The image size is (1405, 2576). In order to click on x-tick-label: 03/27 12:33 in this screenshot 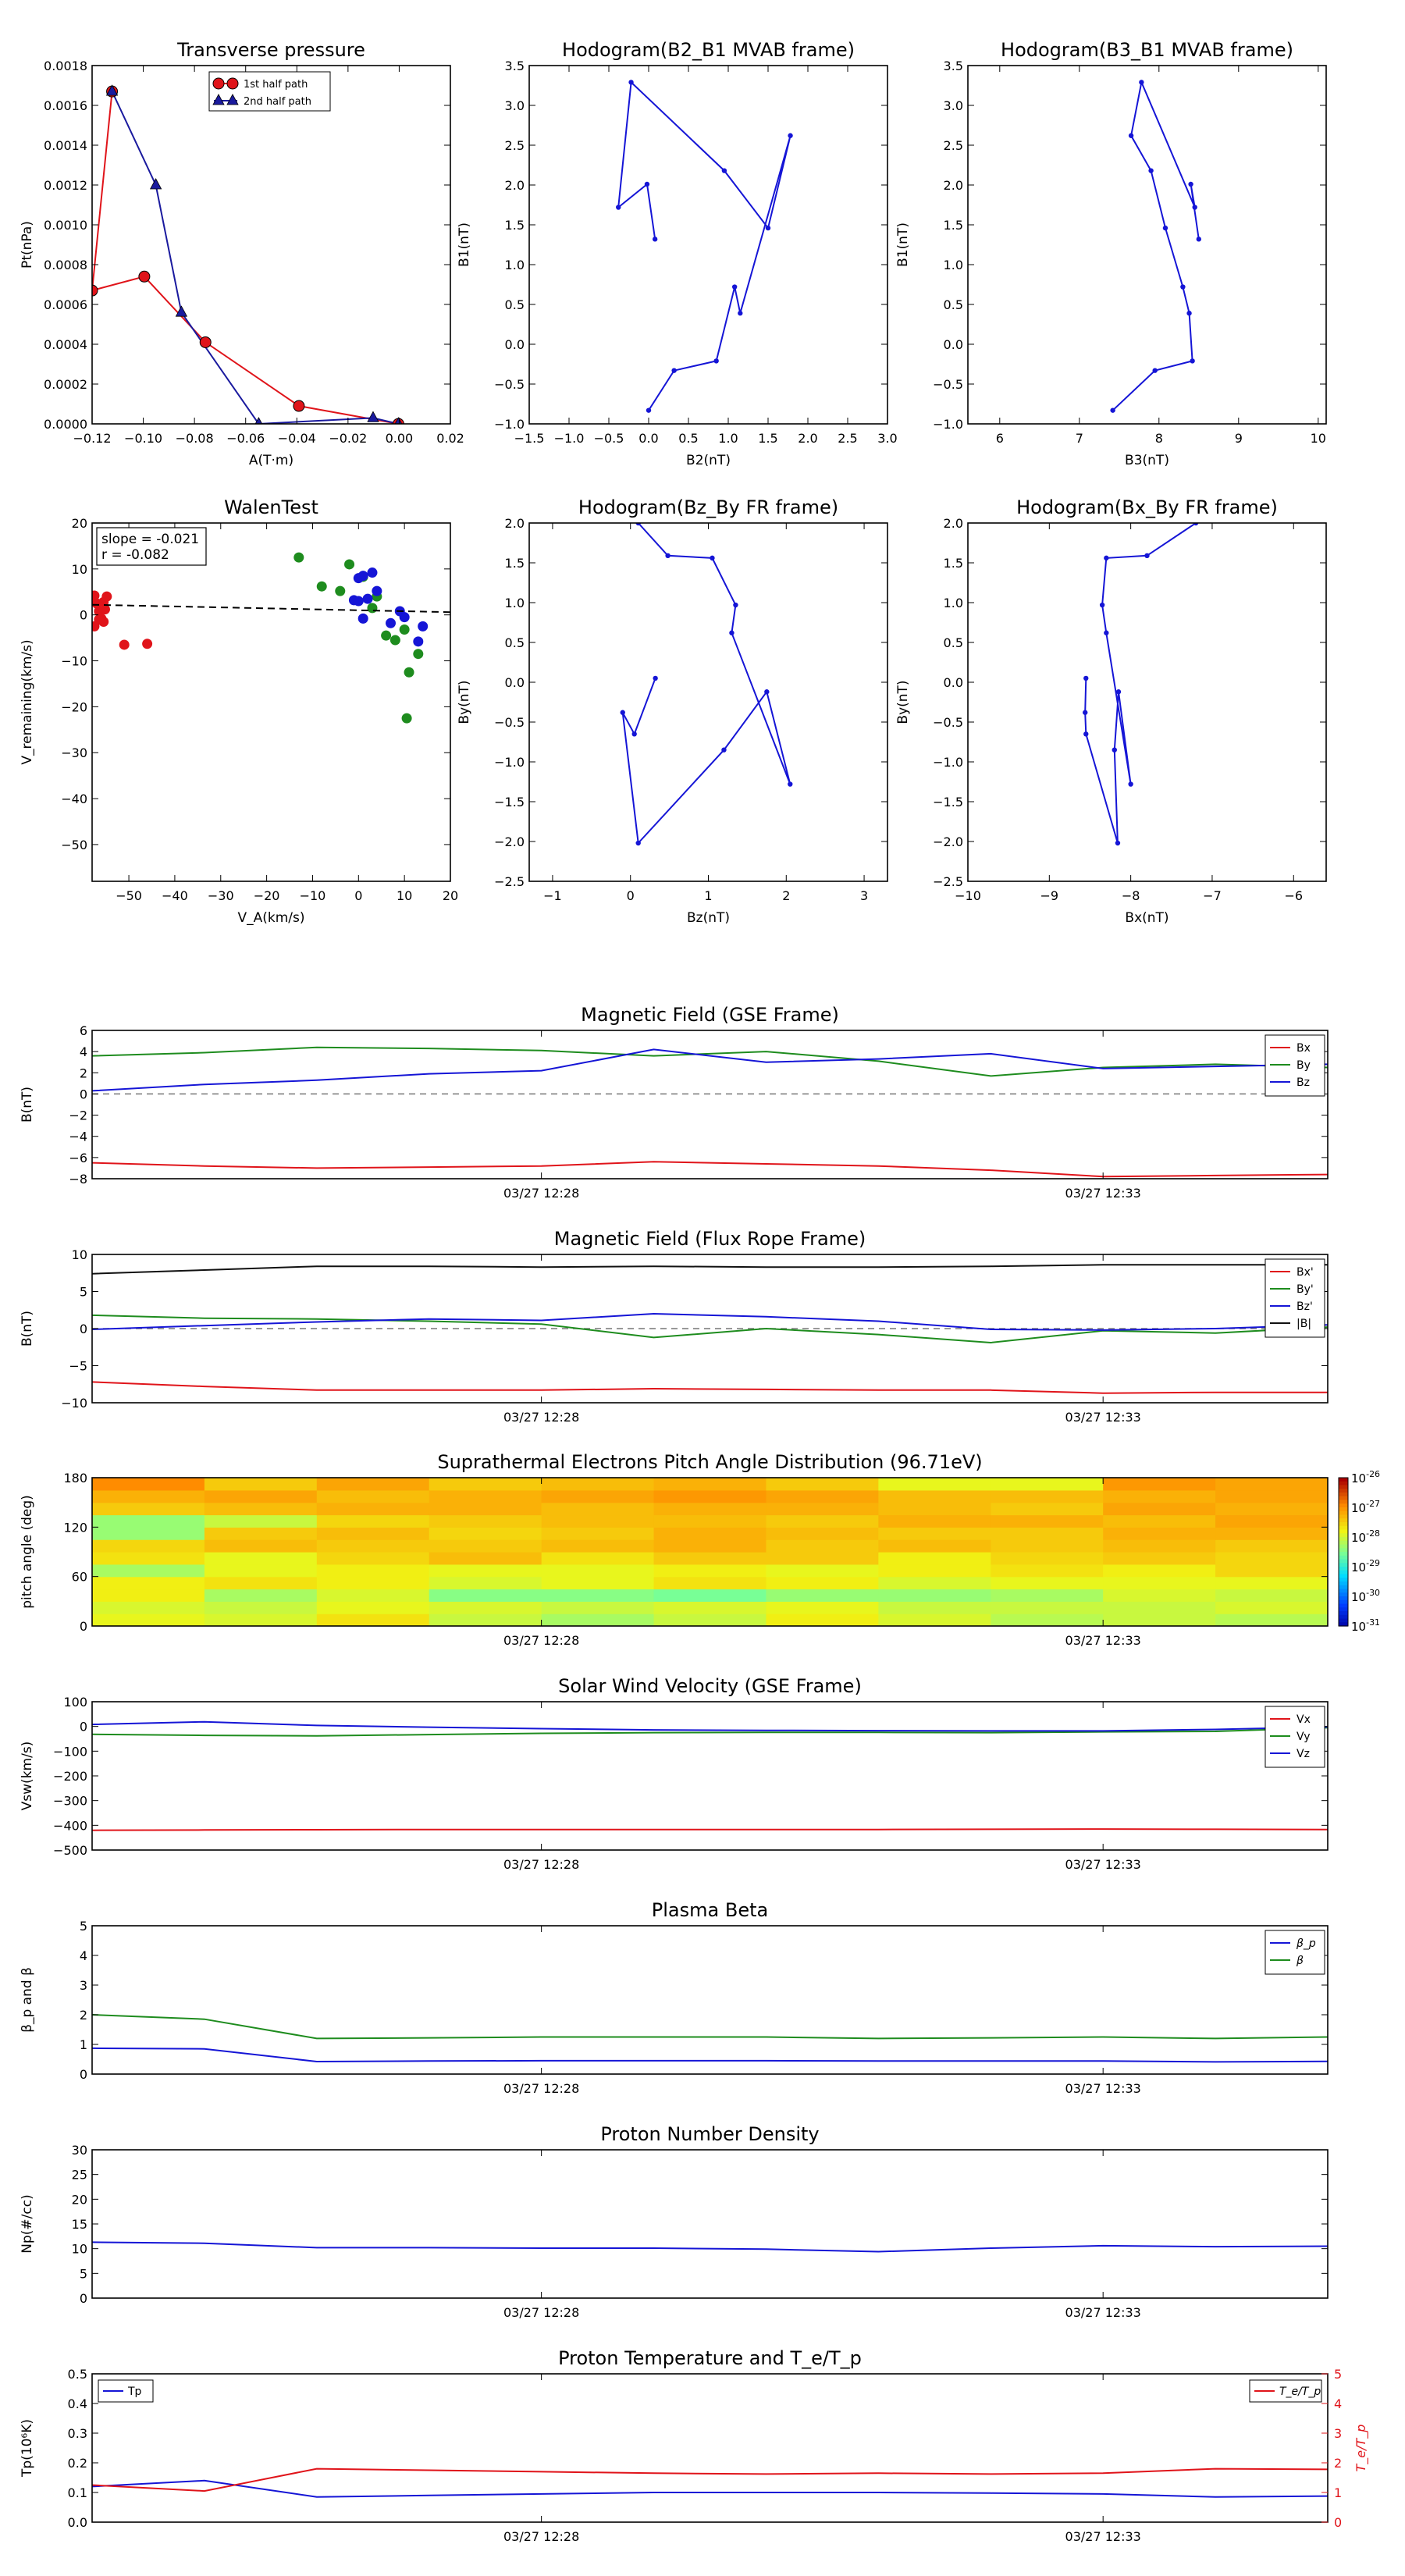, I will do `click(1103, 1193)`.